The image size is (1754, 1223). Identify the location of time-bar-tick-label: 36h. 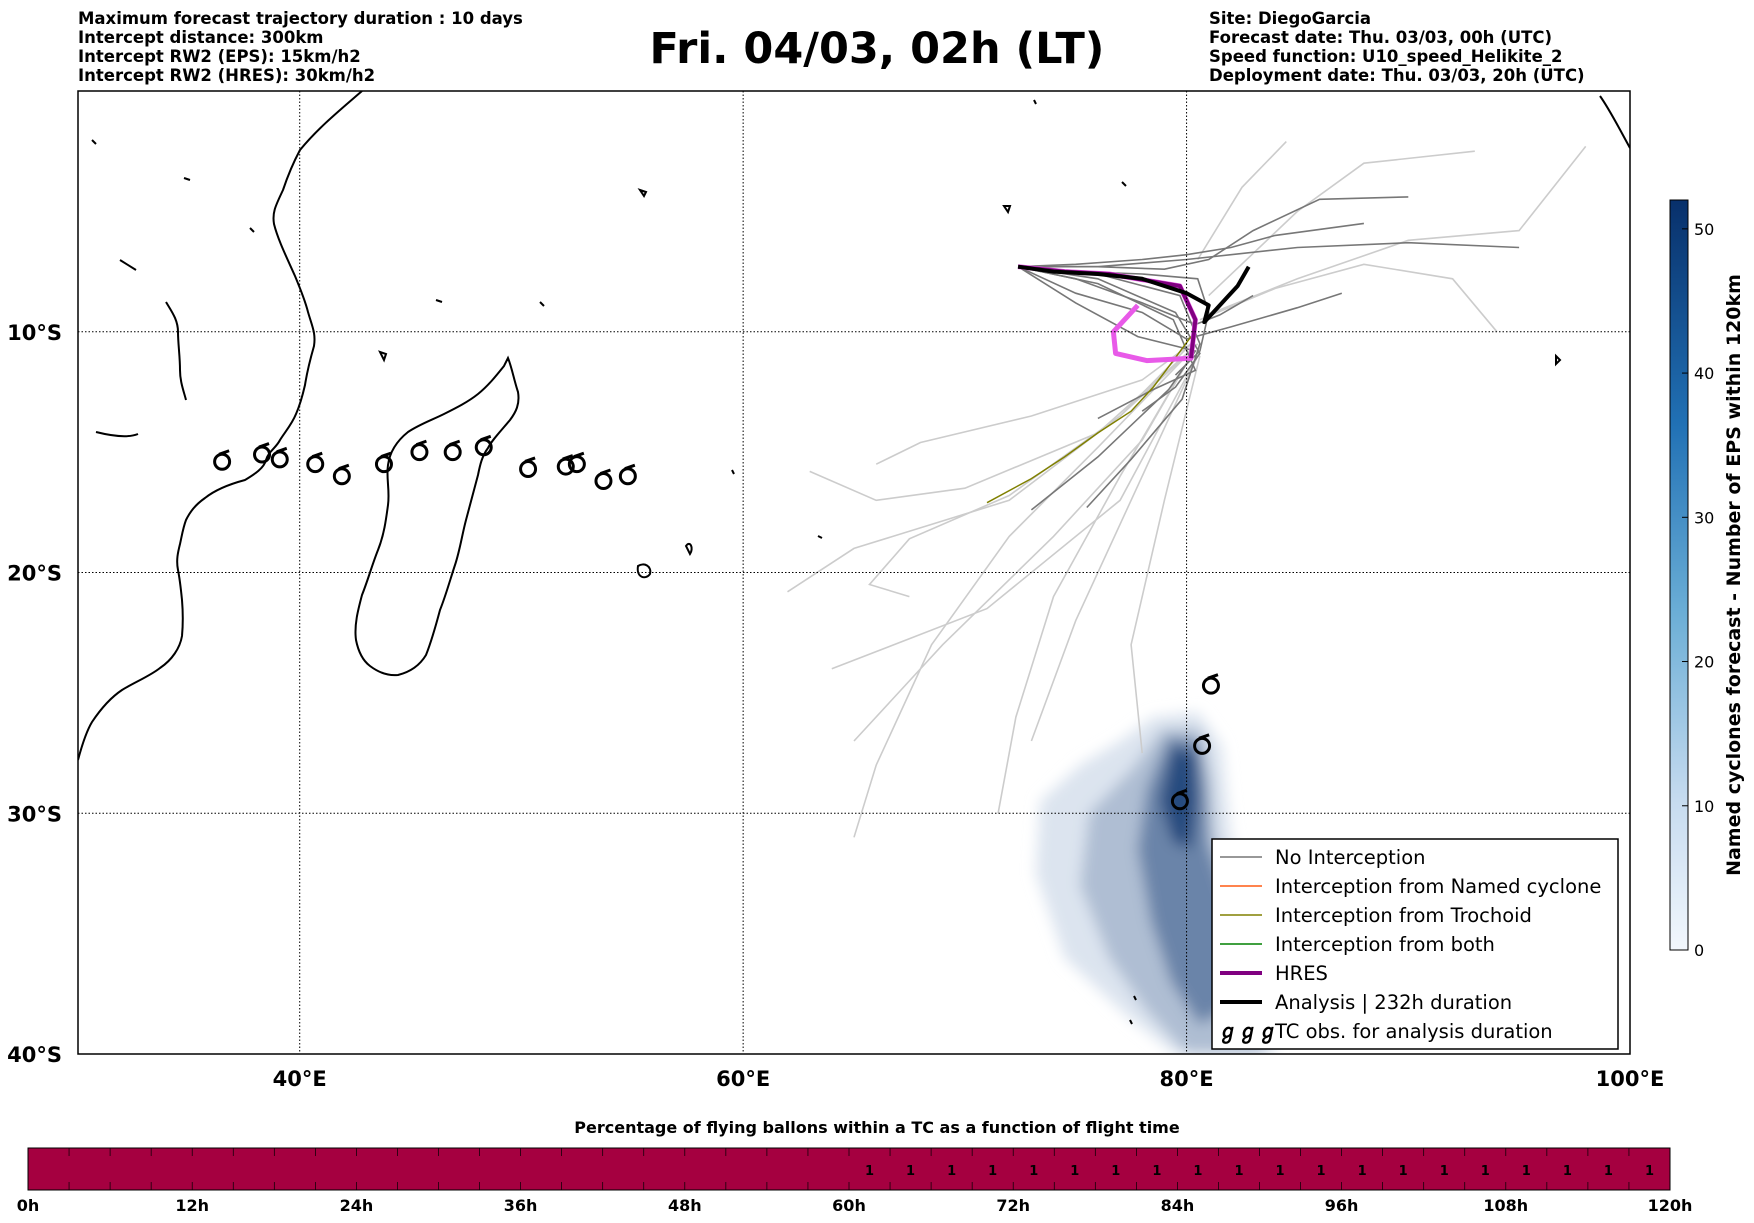
(521, 1205).